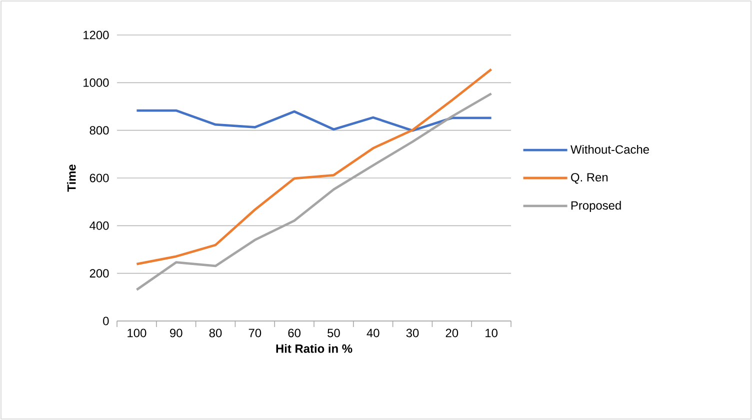  I want to click on legend-label: Without-Cache, so click(609, 149).